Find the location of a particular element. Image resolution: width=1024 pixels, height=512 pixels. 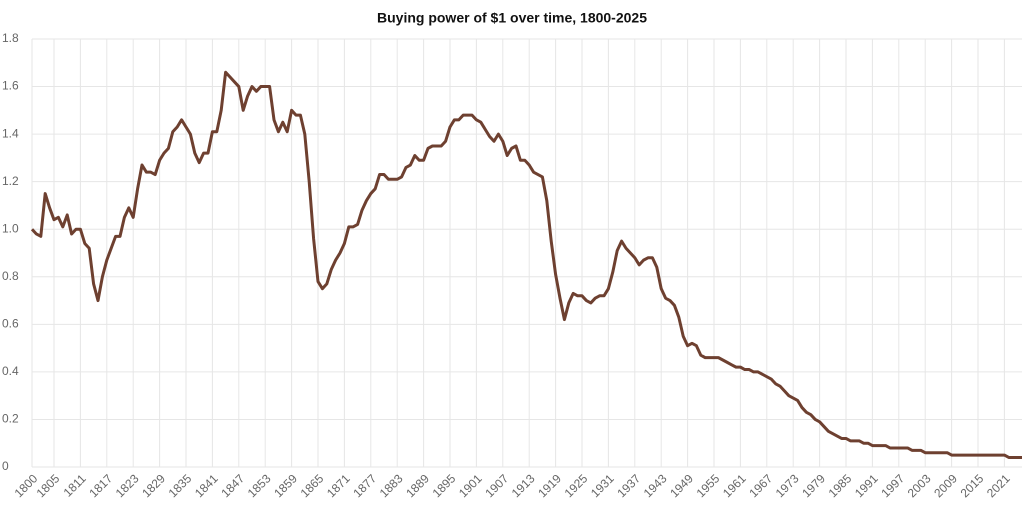

x-tick-label: 1949 is located at coordinates (681, 485).